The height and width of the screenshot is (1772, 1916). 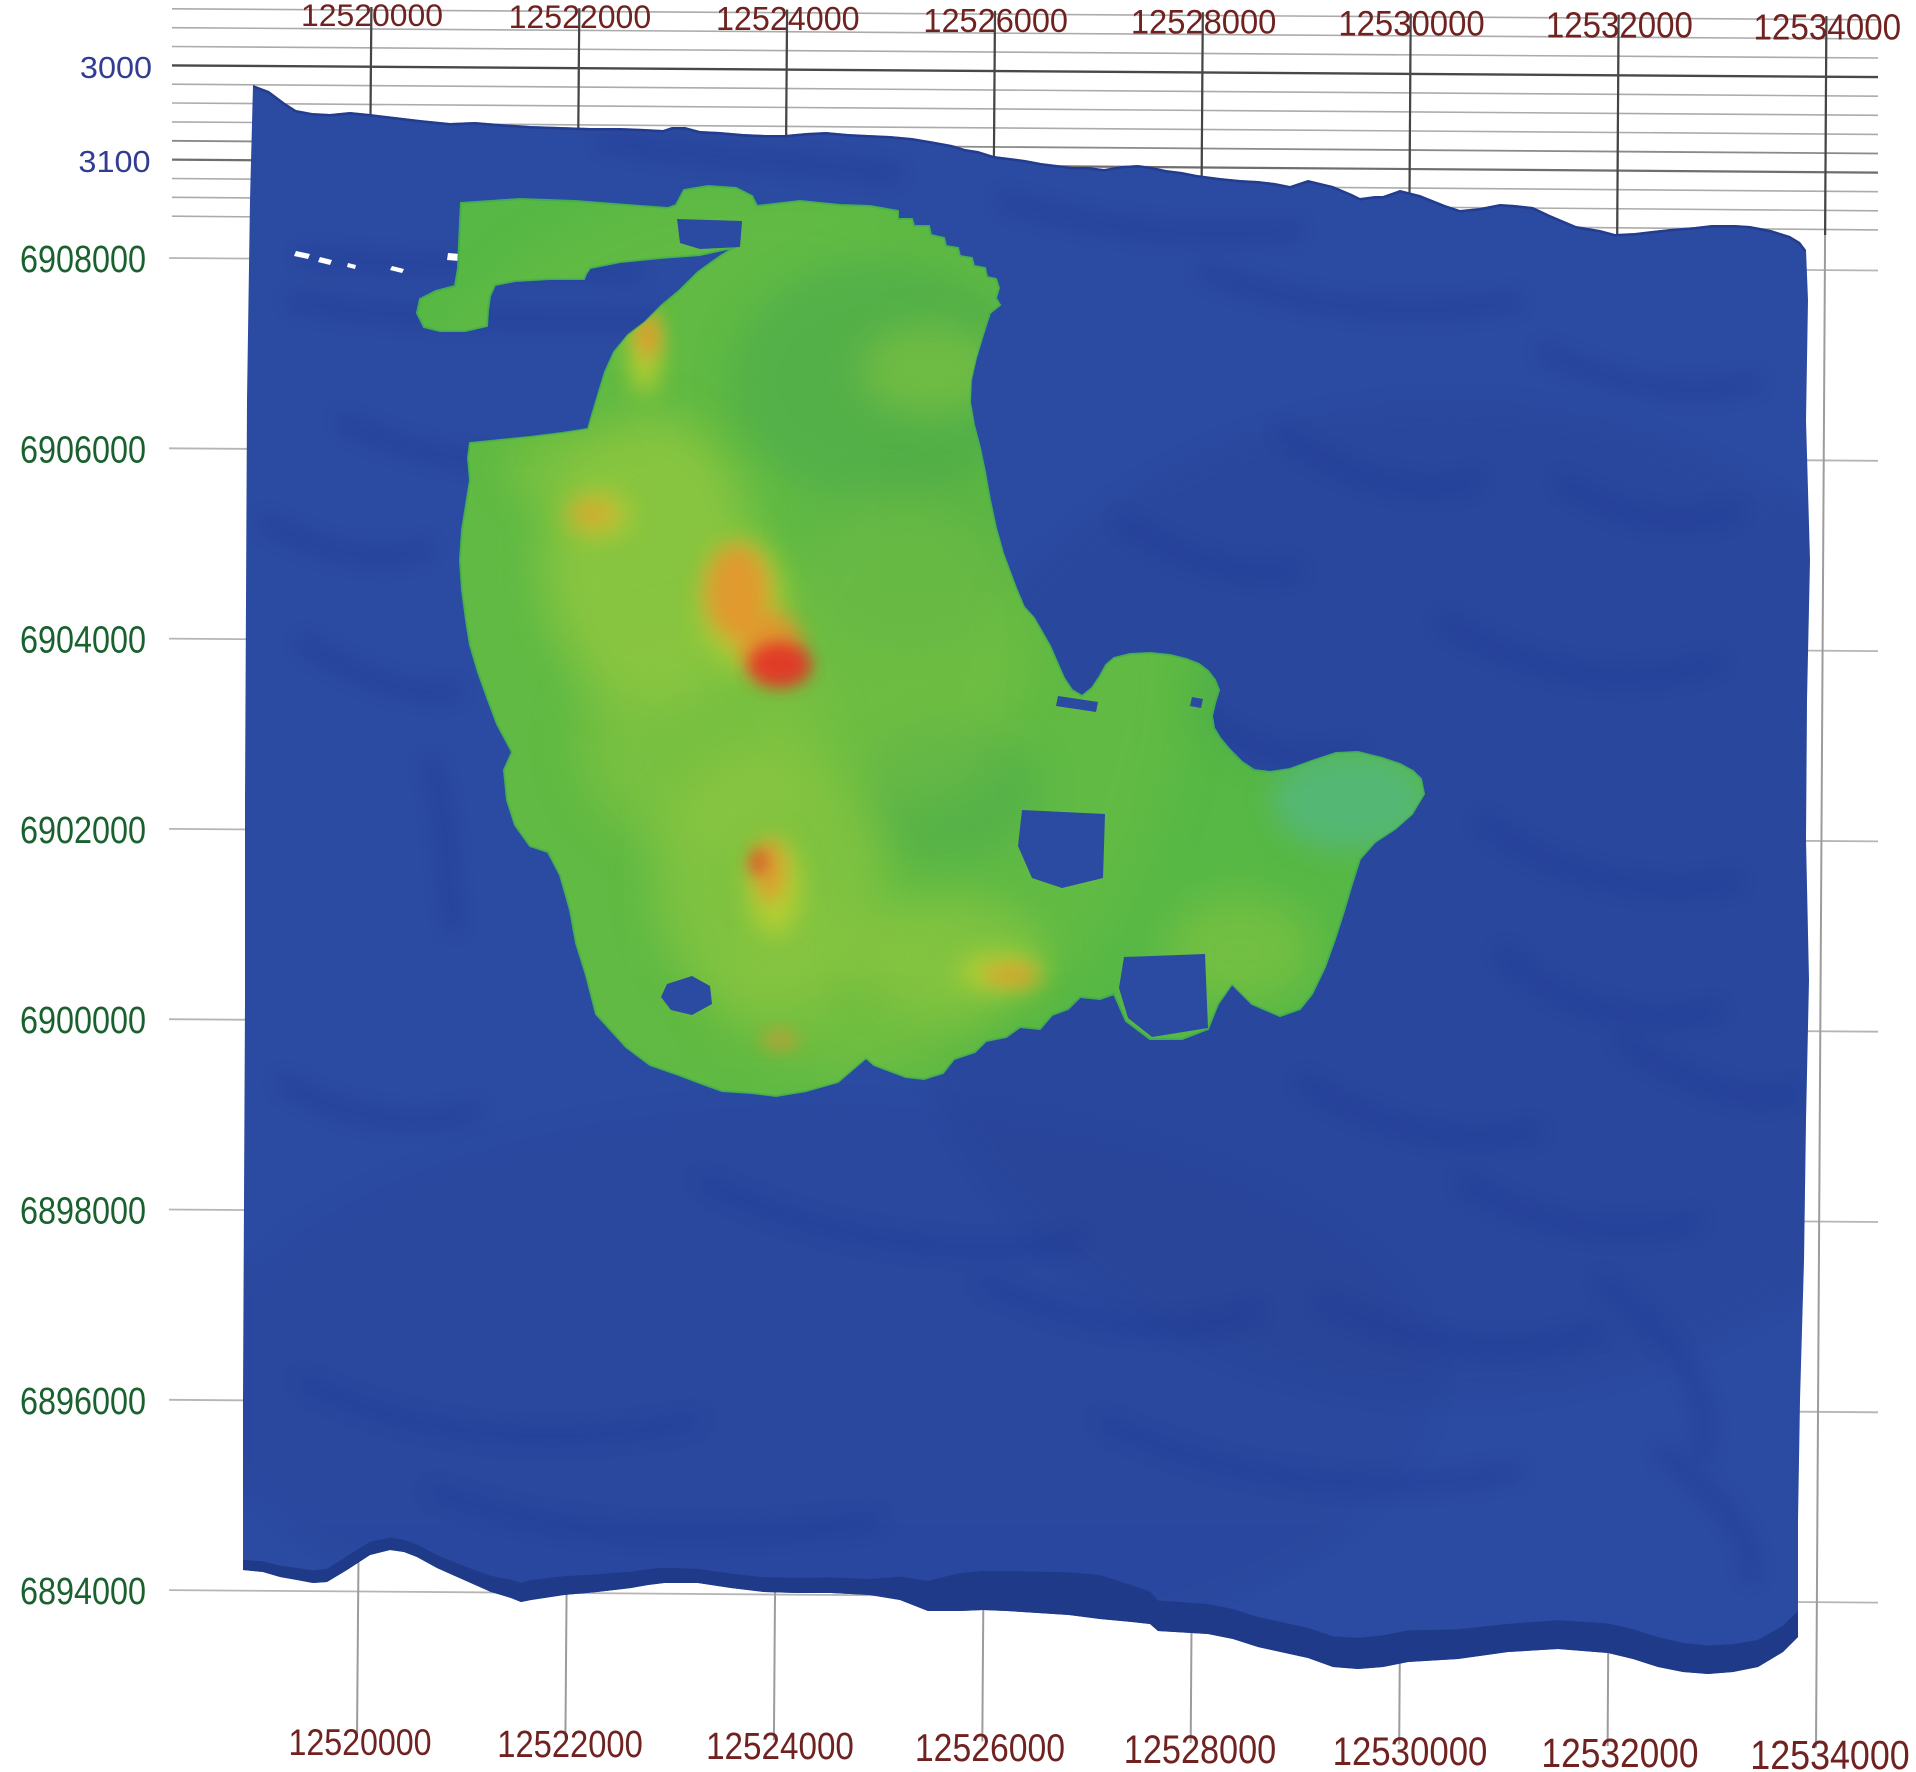 What do you see at coordinates (83, 639) in the screenshot?
I see `svg-text: 6904000` at bounding box center [83, 639].